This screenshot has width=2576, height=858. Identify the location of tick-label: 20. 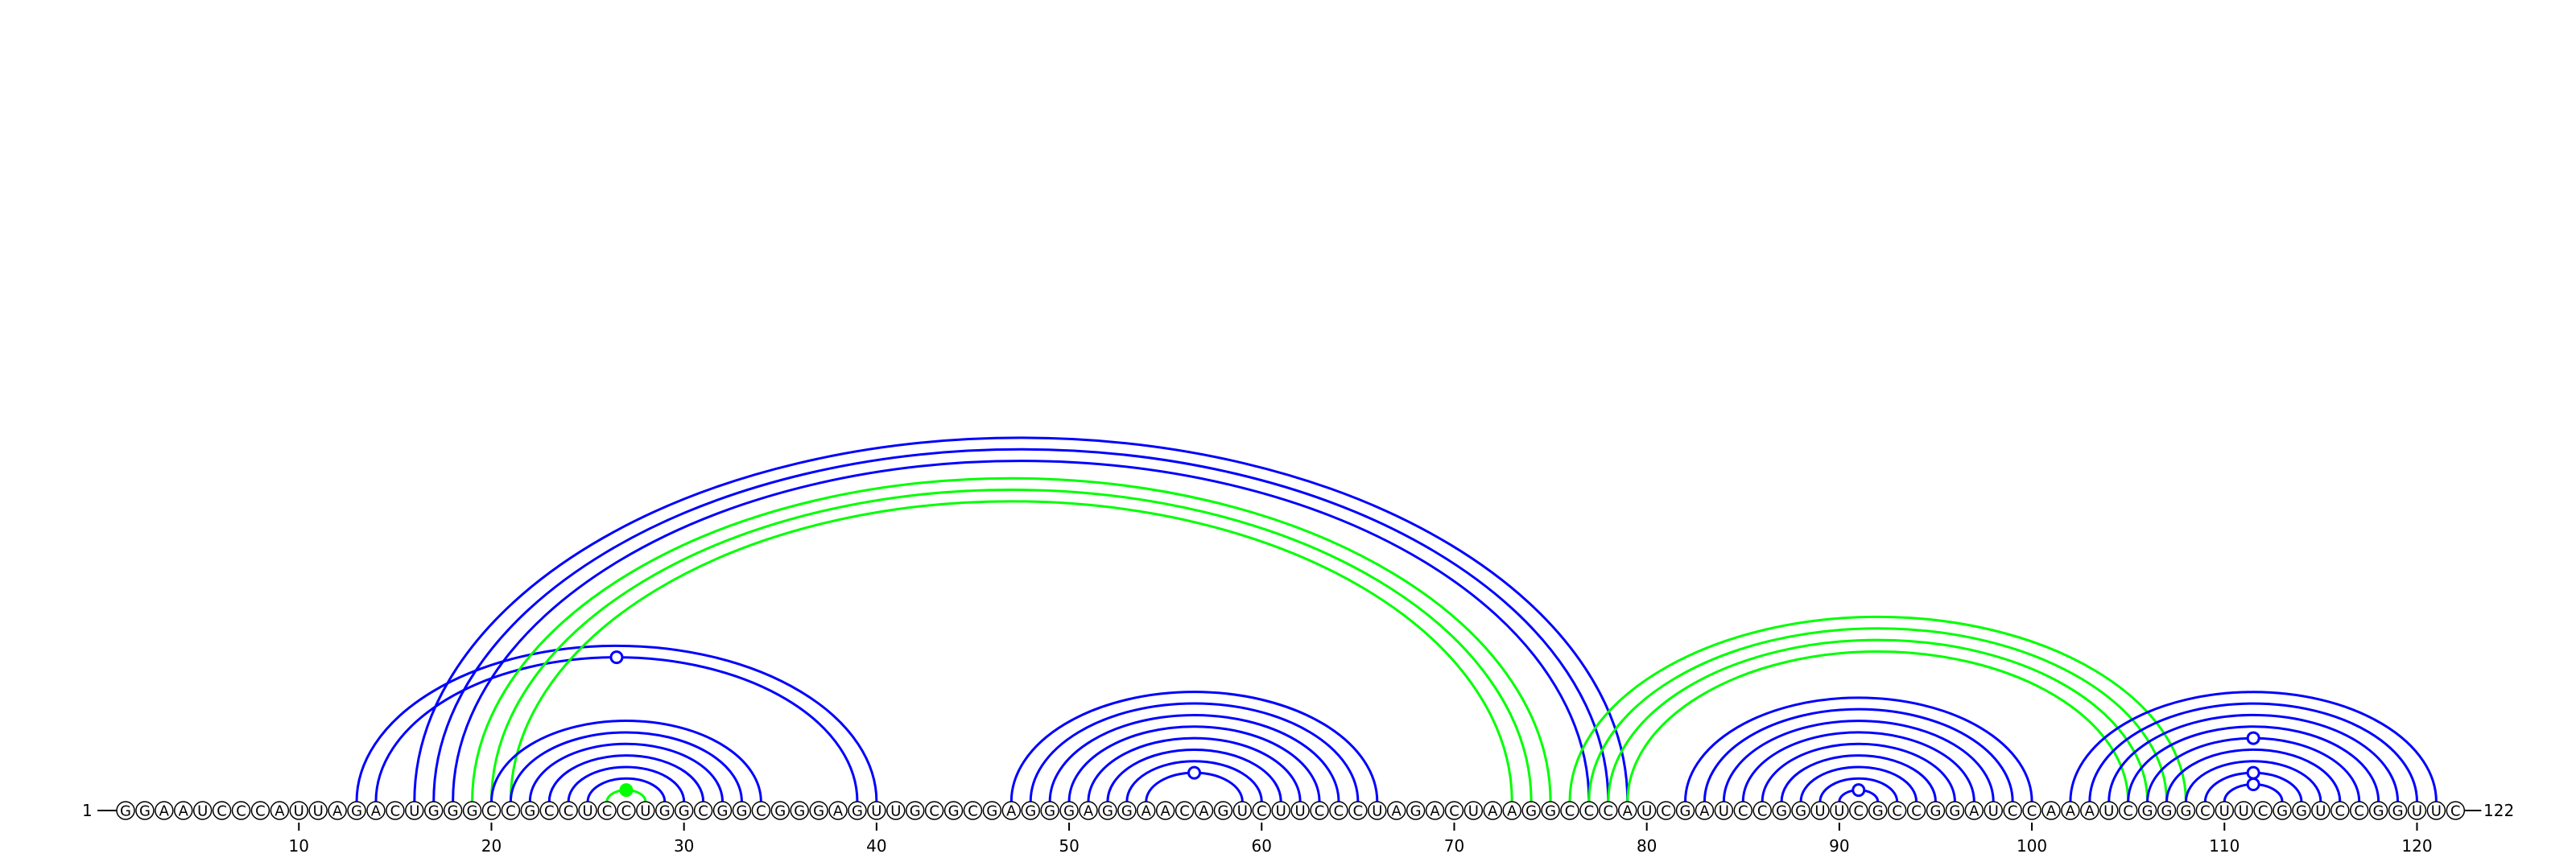
(491, 846).